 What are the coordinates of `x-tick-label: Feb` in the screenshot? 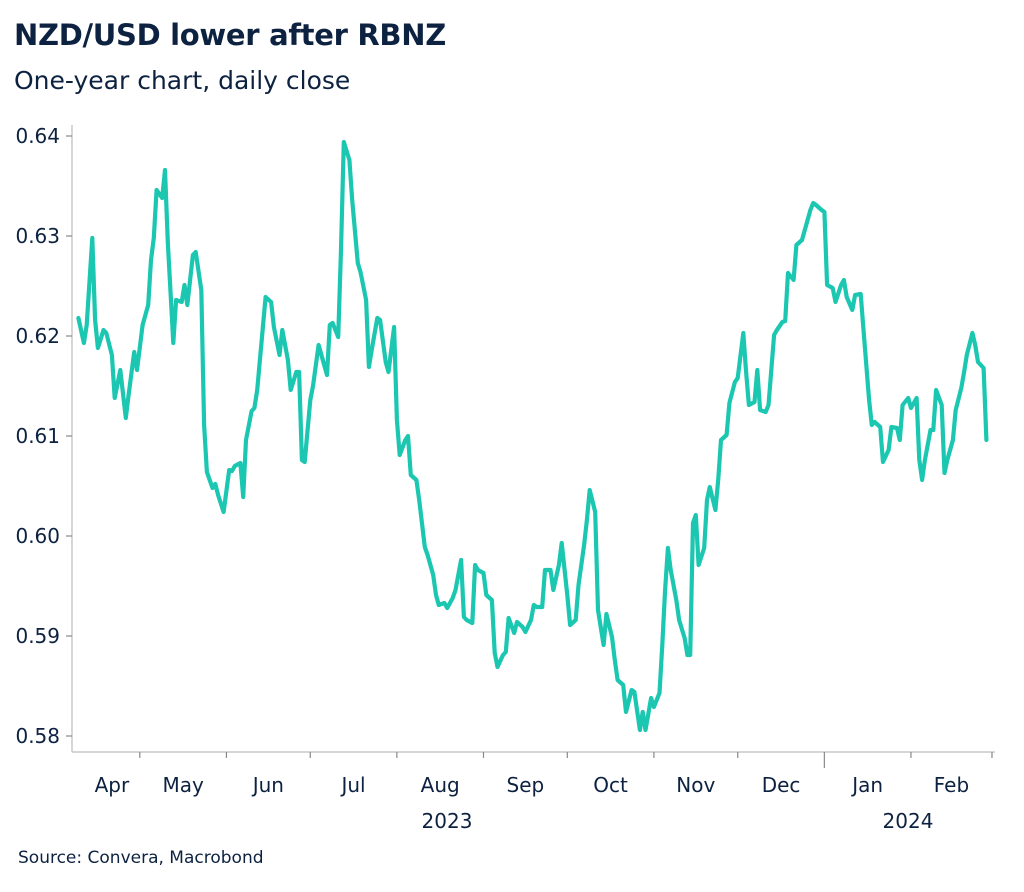 It's located at (951, 785).